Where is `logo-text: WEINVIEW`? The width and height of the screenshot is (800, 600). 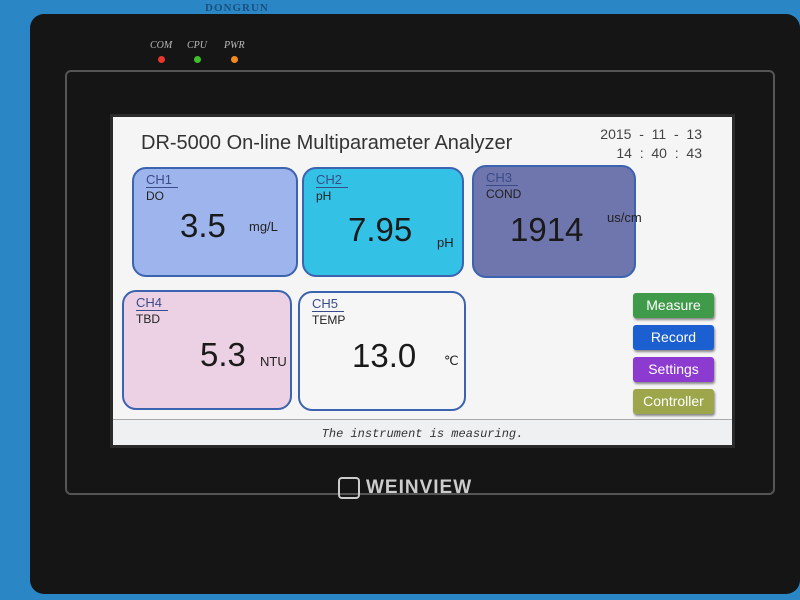 logo-text: WEINVIEW is located at coordinates (419, 488).